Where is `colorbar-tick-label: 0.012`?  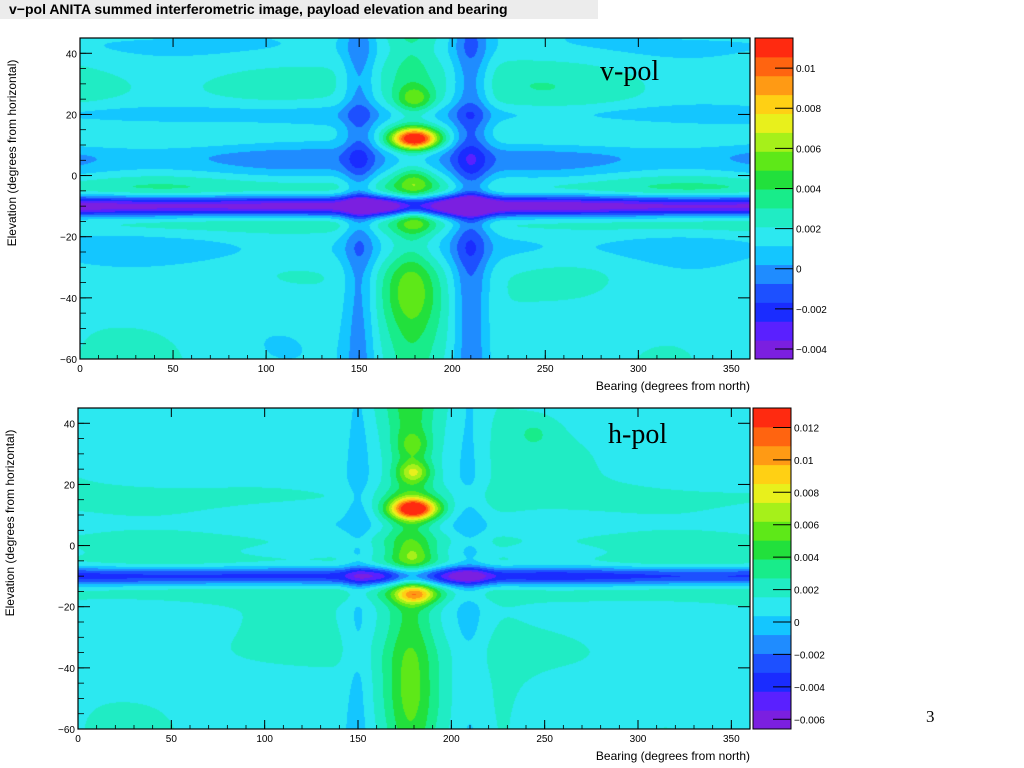 colorbar-tick-label: 0.012 is located at coordinates (806, 428).